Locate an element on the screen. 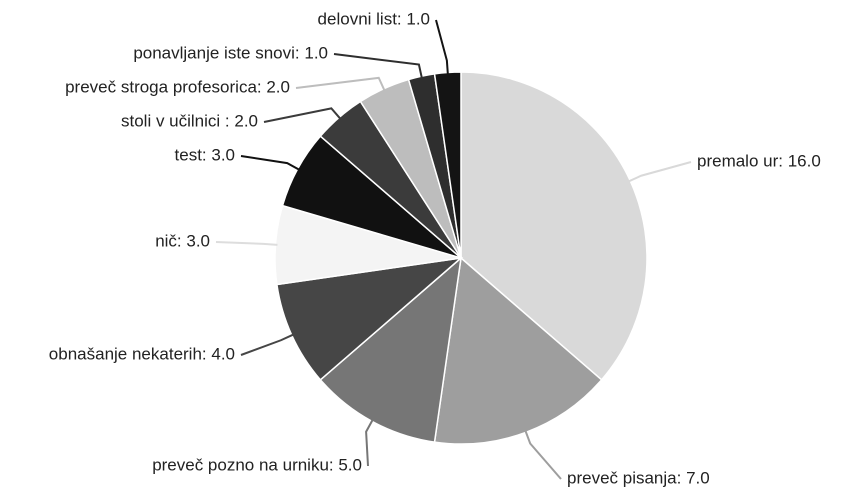 This screenshot has height=490, width=847. slice-label: nič: 3.0 is located at coordinates (182, 240).